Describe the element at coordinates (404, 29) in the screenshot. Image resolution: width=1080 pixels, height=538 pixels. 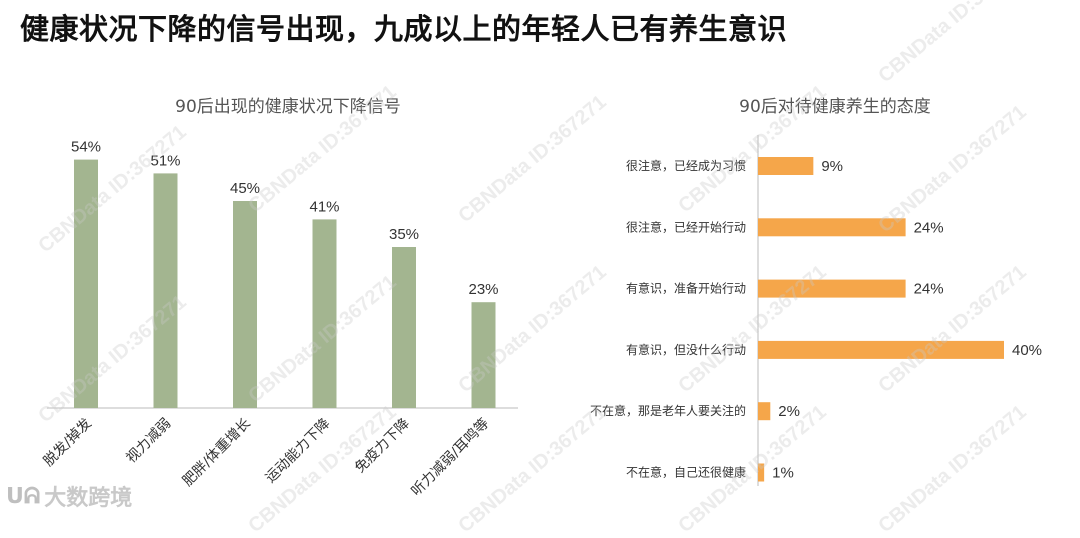
I see `page-title: 健康状况下降的信号出现，九成以上的年轻人已有养生意识` at that location.